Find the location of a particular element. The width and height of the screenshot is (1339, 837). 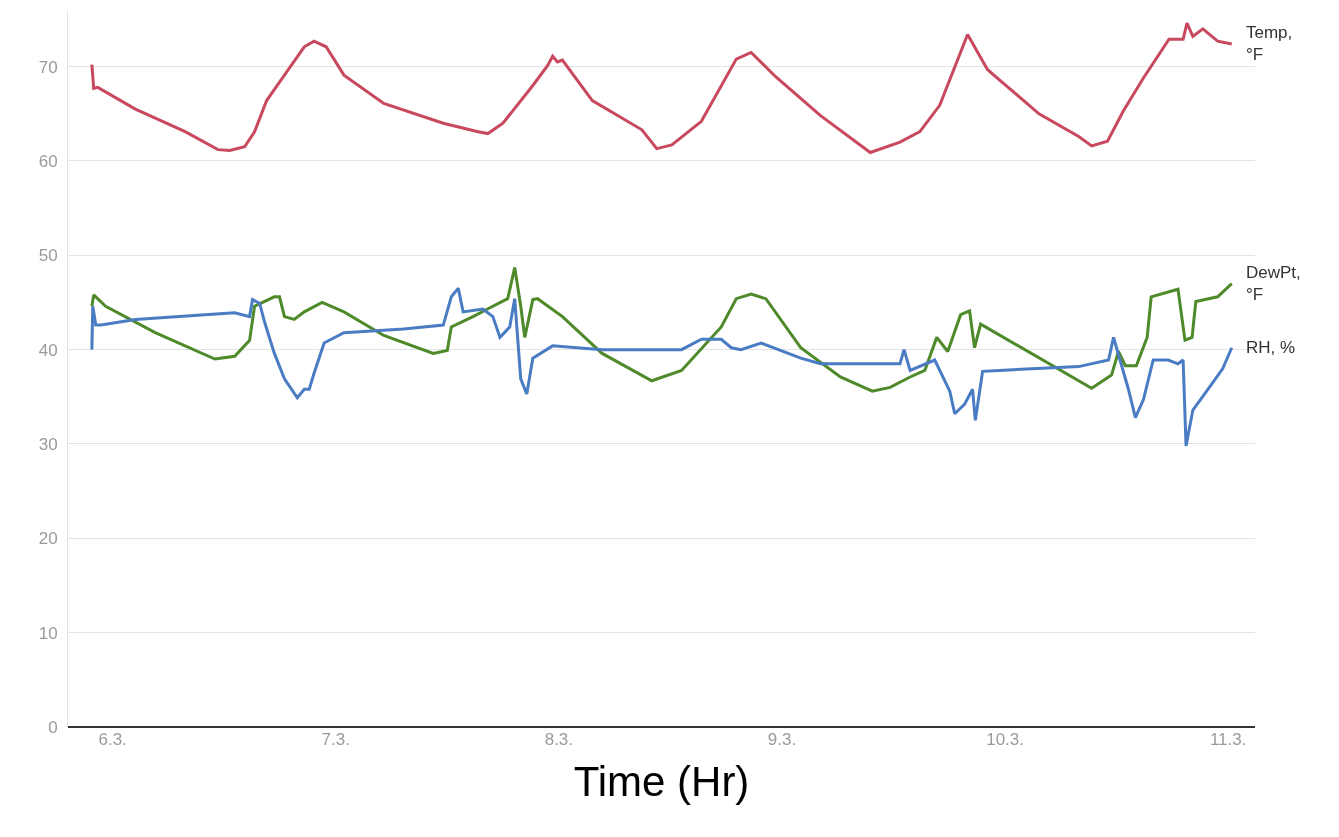

y-tick-label: 70 is located at coordinates (48, 67).